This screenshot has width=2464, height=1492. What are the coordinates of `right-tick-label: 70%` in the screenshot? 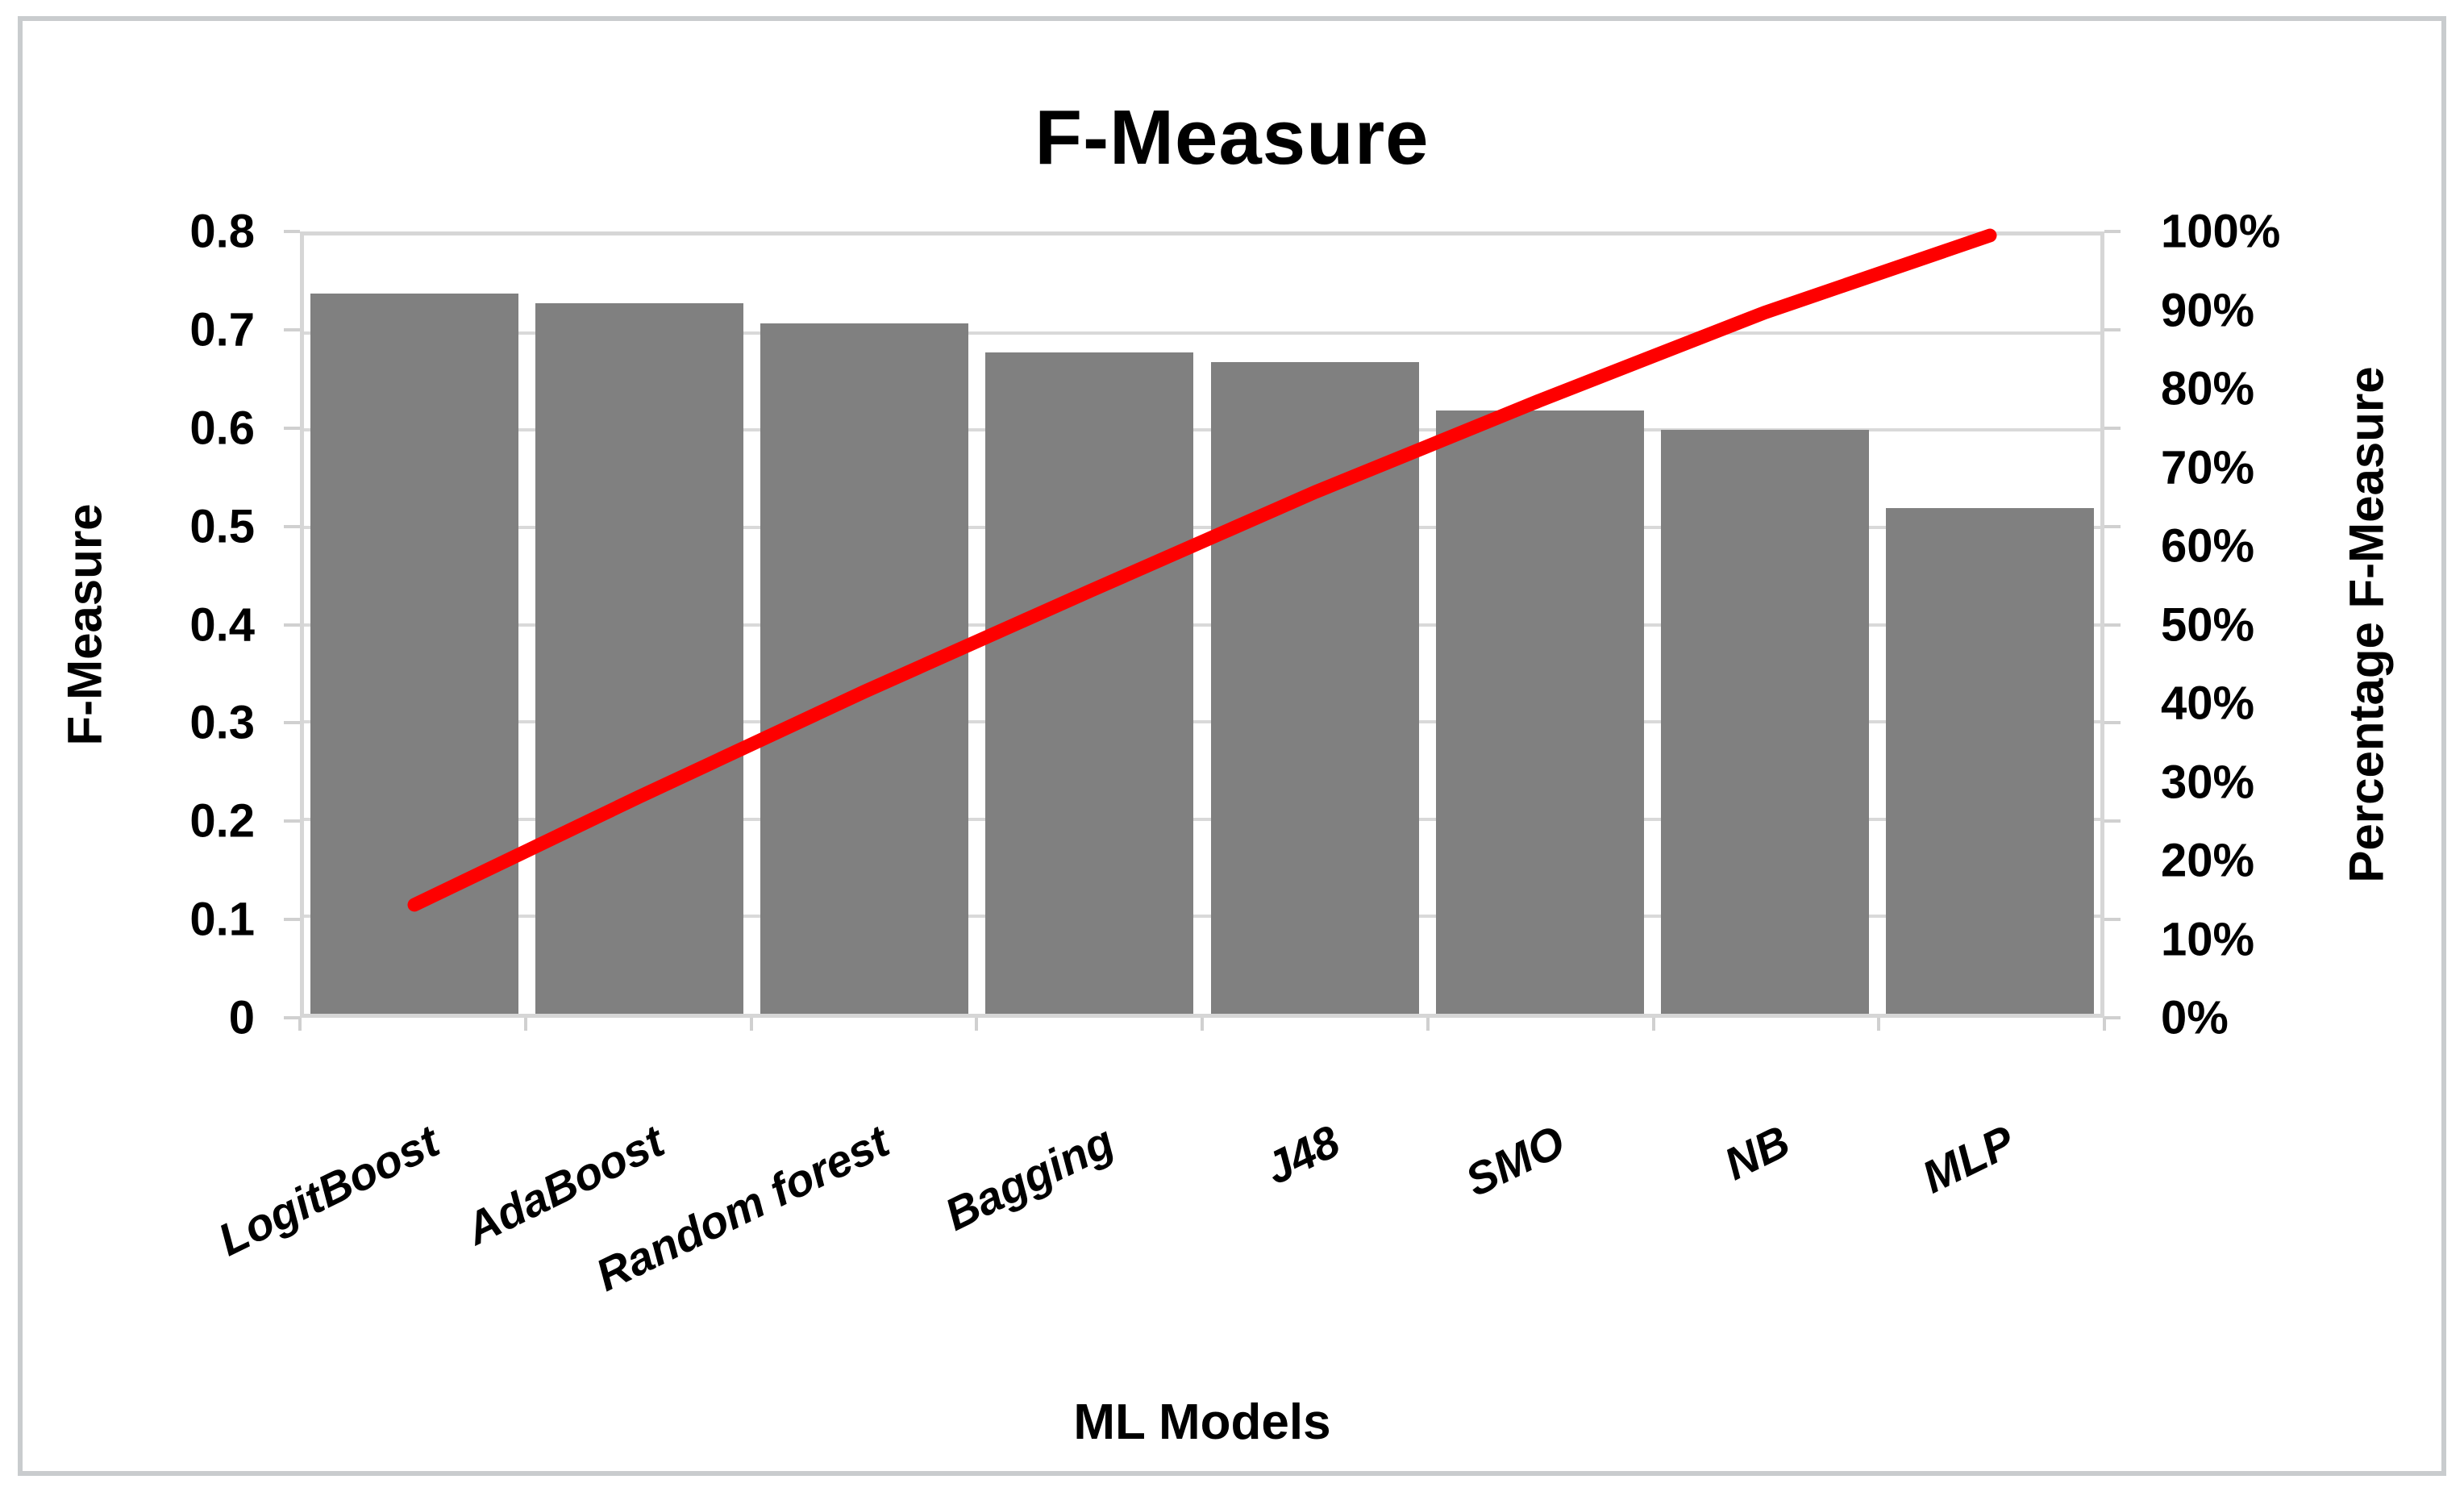 It's located at (2208, 467).